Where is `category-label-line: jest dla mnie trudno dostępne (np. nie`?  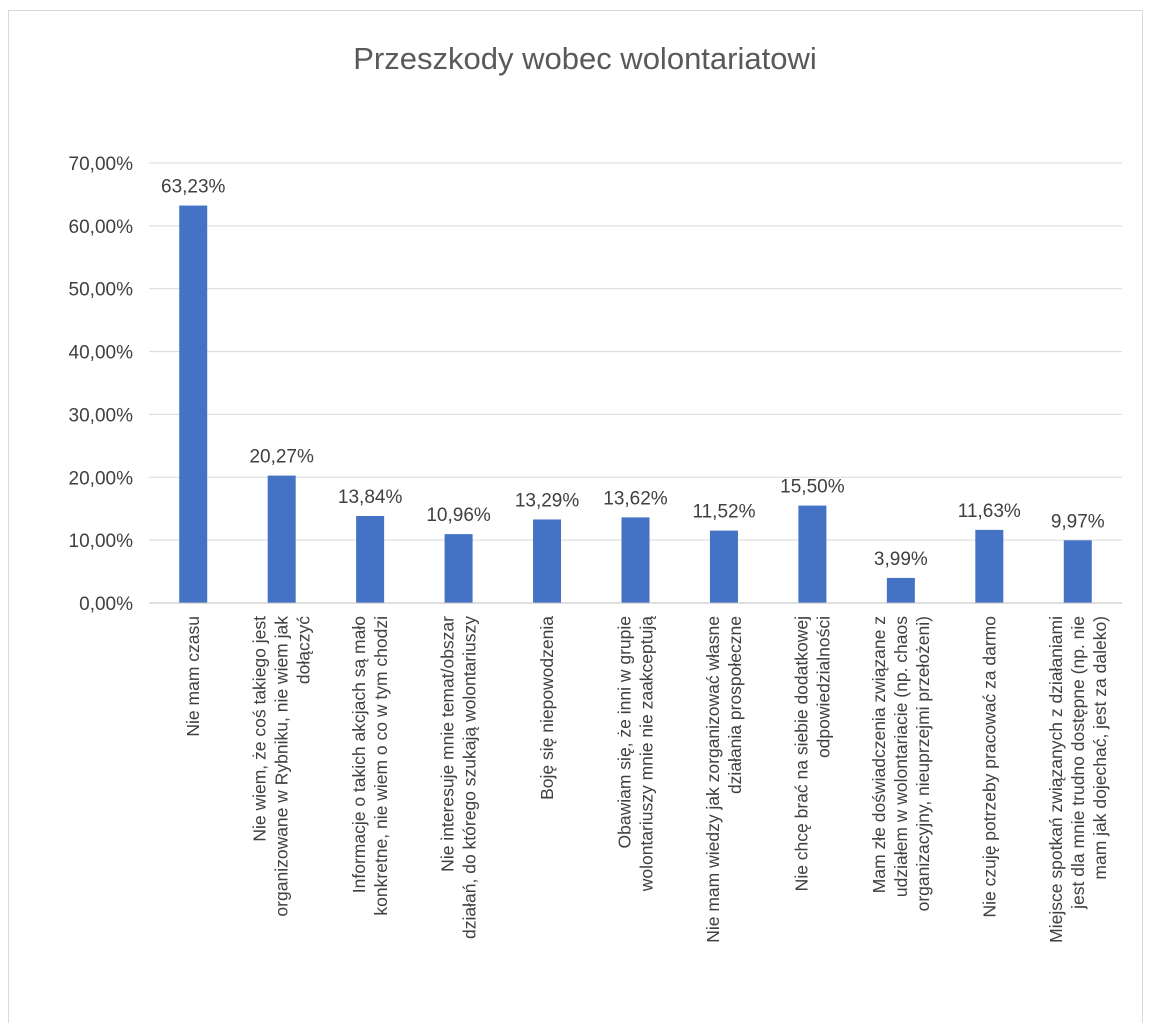
category-label-line: jest dla mnie trudno dostępne (np. nie is located at coordinates (1078, 763).